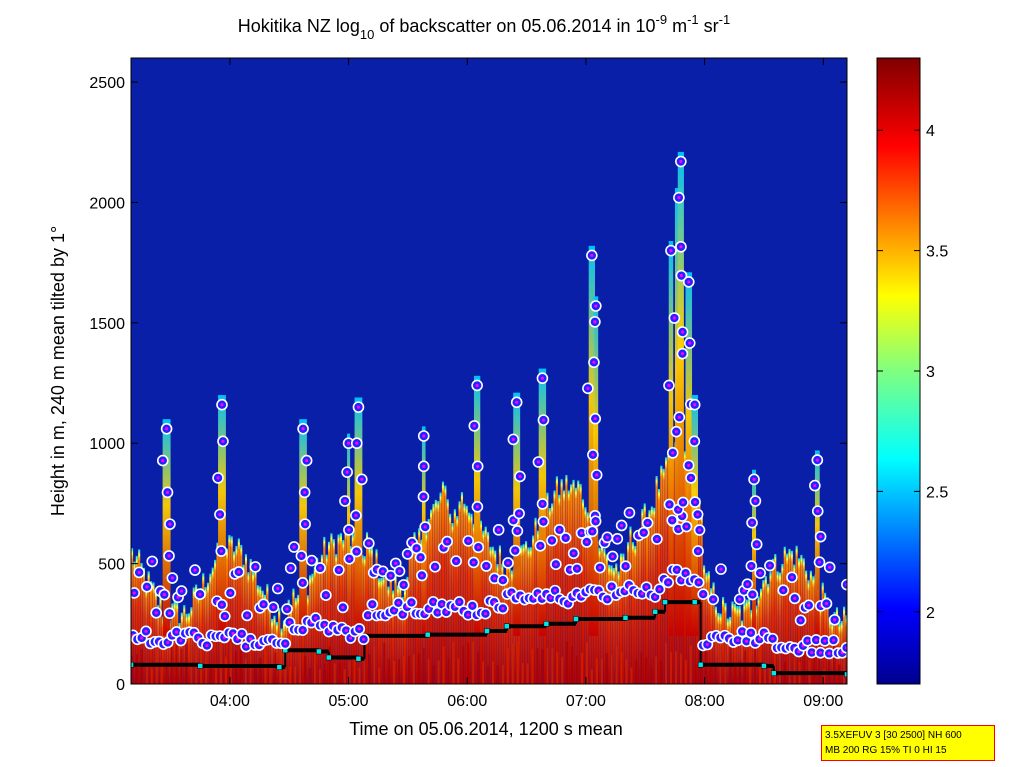 The image size is (1023, 767). I want to click on colorbar, so click(898, 371).